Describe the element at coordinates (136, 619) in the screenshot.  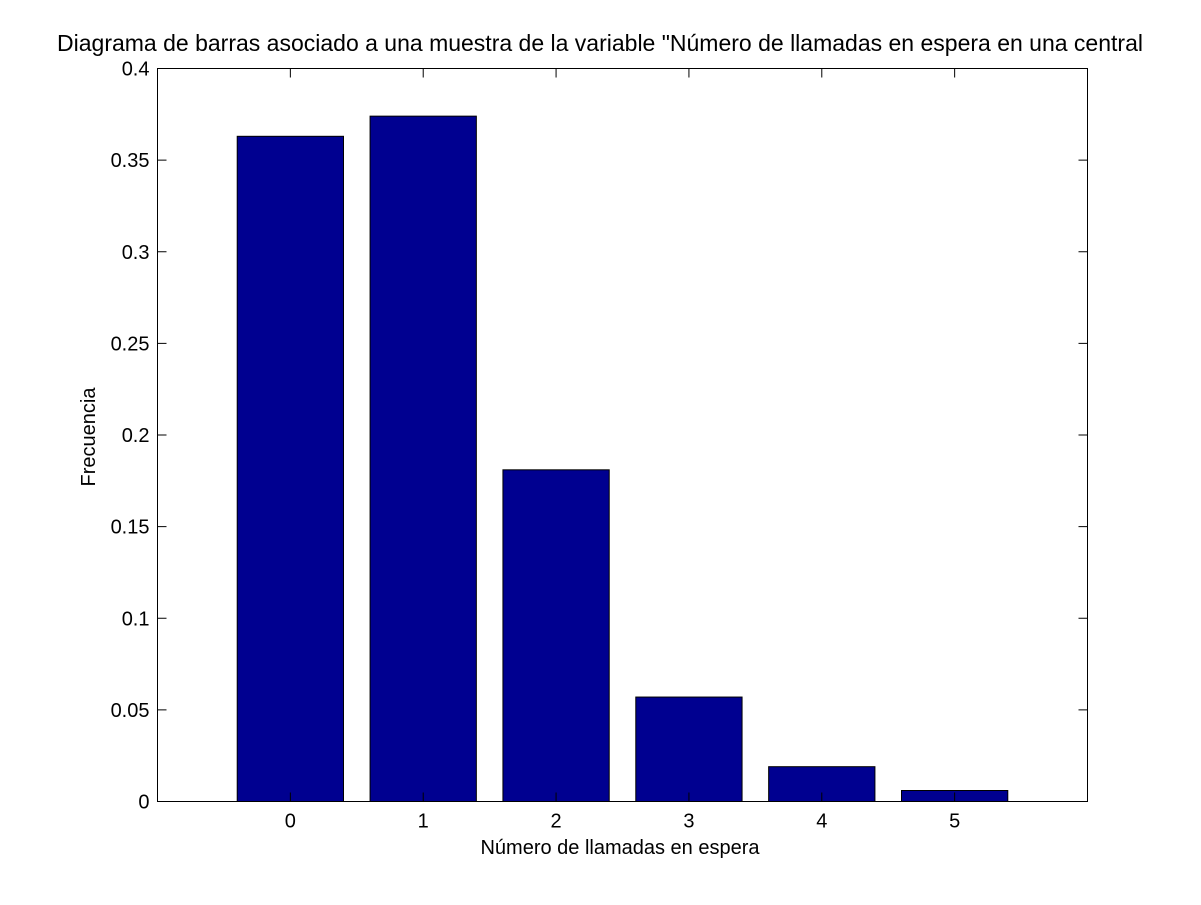
I see `y-tick-label: 0.1` at that location.